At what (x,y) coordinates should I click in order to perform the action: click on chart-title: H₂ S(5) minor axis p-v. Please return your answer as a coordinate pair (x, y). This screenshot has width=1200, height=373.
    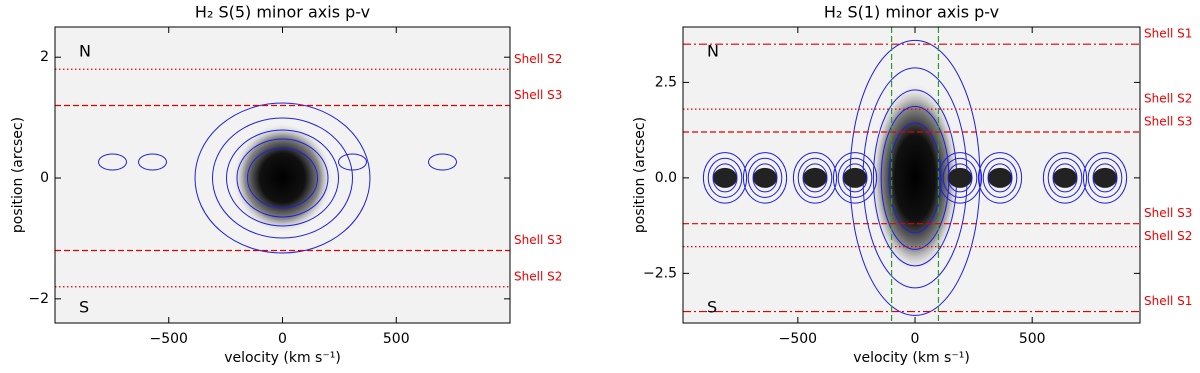
    Looking at the image, I should click on (282, 12).